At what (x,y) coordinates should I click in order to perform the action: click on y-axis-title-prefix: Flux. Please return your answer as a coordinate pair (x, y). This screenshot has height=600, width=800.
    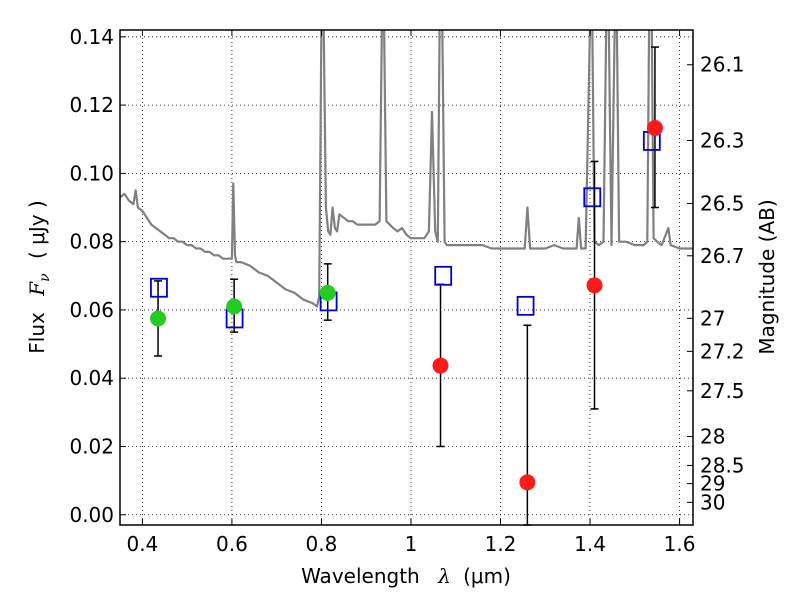
    Looking at the image, I should click on (37, 333).